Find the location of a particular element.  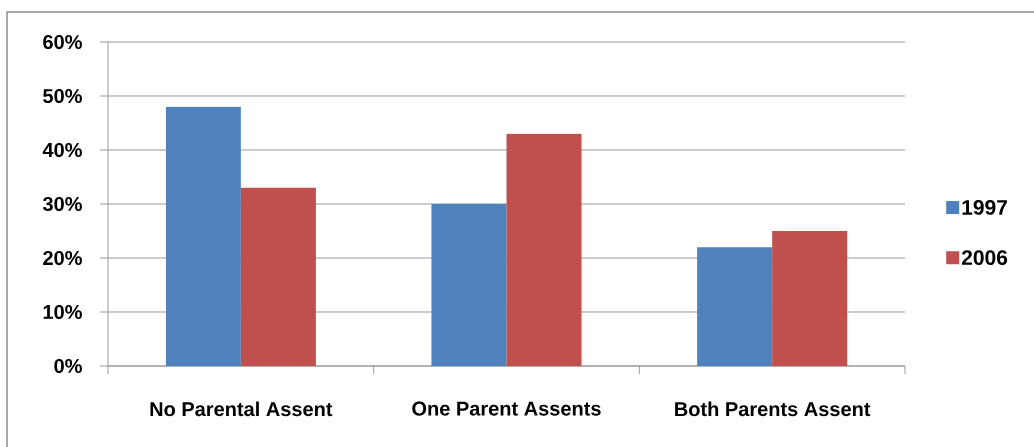

y-tick-label: 60% is located at coordinates (62, 42).